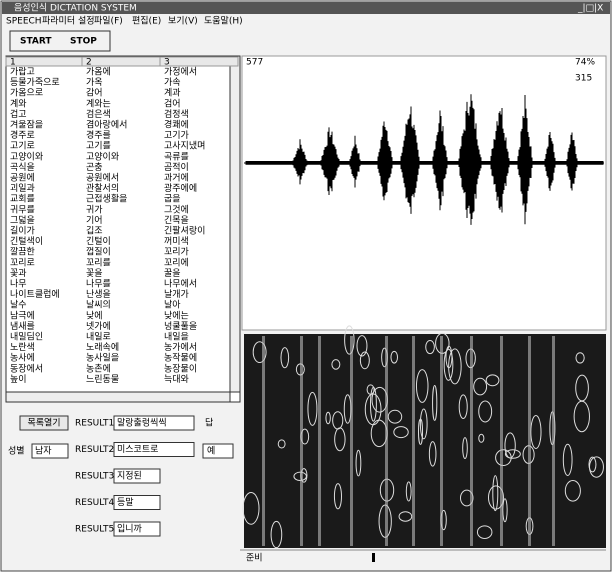 Image resolution: width=613 pixels, height=577 pixels. I want to click on menu-item: 도움말(H), so click(223, 21).